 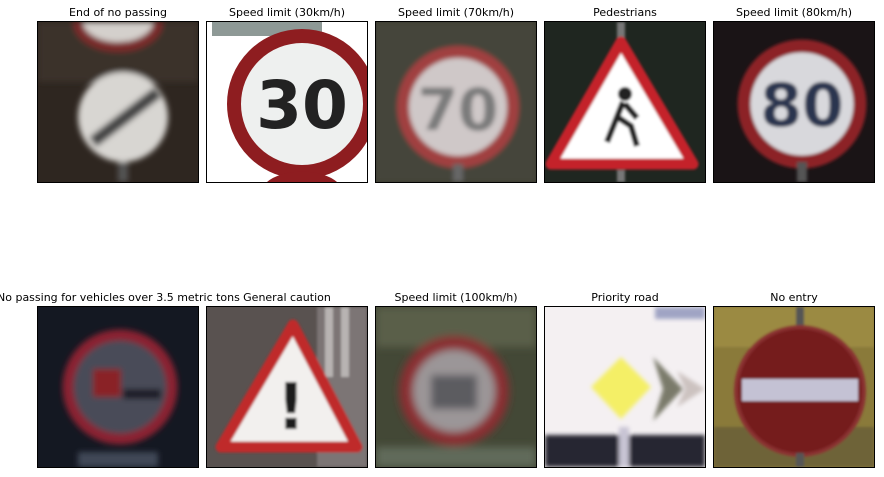 What do you see at coordinates (286, 12) in the screenshot?
I see `image-title: Speed limit (30km/h)` at bounding box center [286, 12].